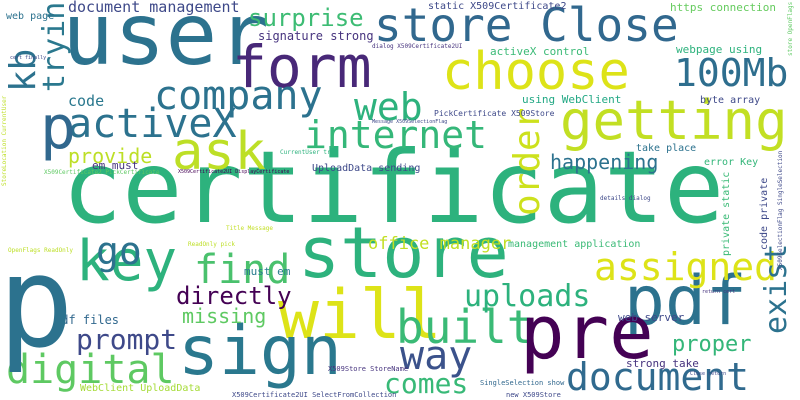 The width and height of the screenshot is (800, 400). Describe the element at coordinates (674, 120) in the screenshot. I see `word-getting: getting` at that location.